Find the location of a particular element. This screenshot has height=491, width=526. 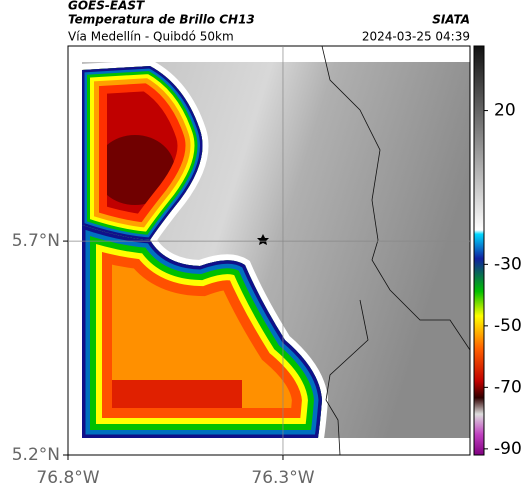

product: Temperatura de Brillo CH13 is located at coordinates (161, 20).